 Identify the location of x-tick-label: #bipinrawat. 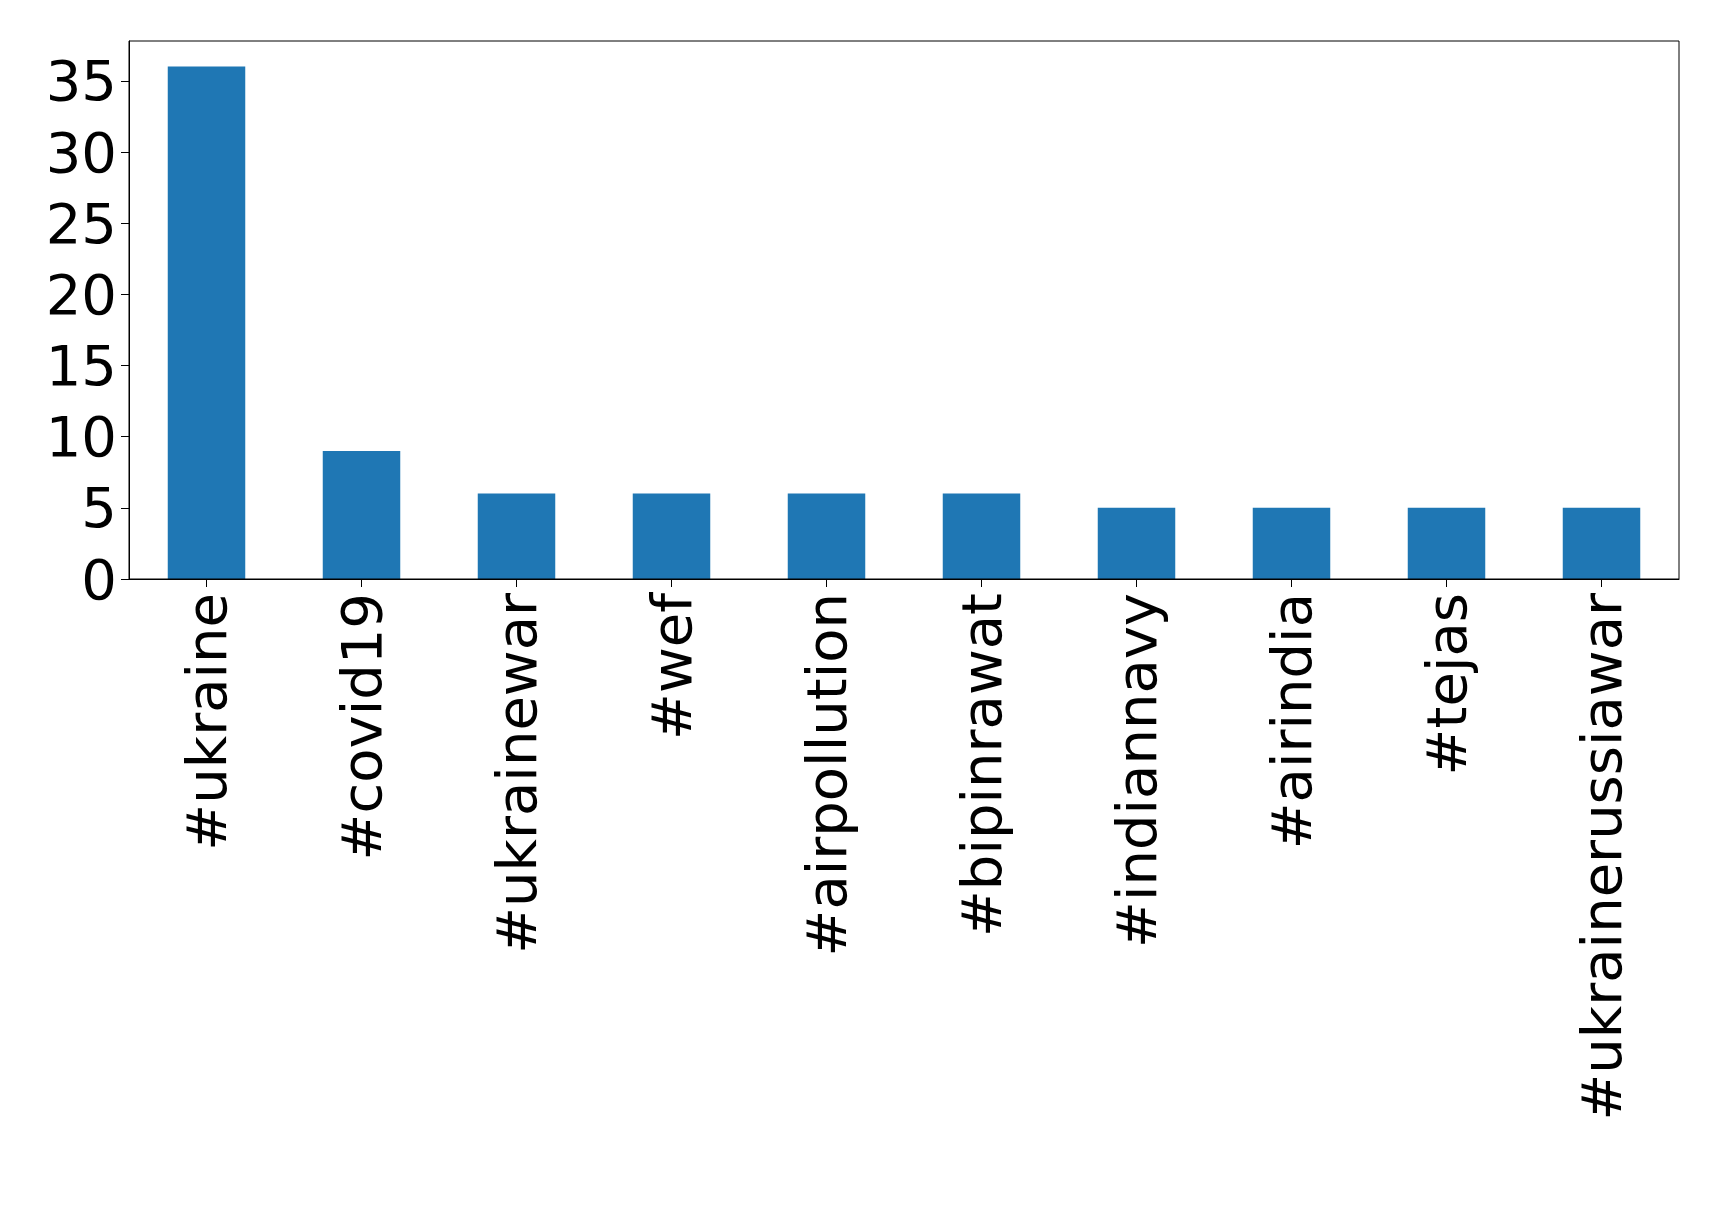
(981, 765).